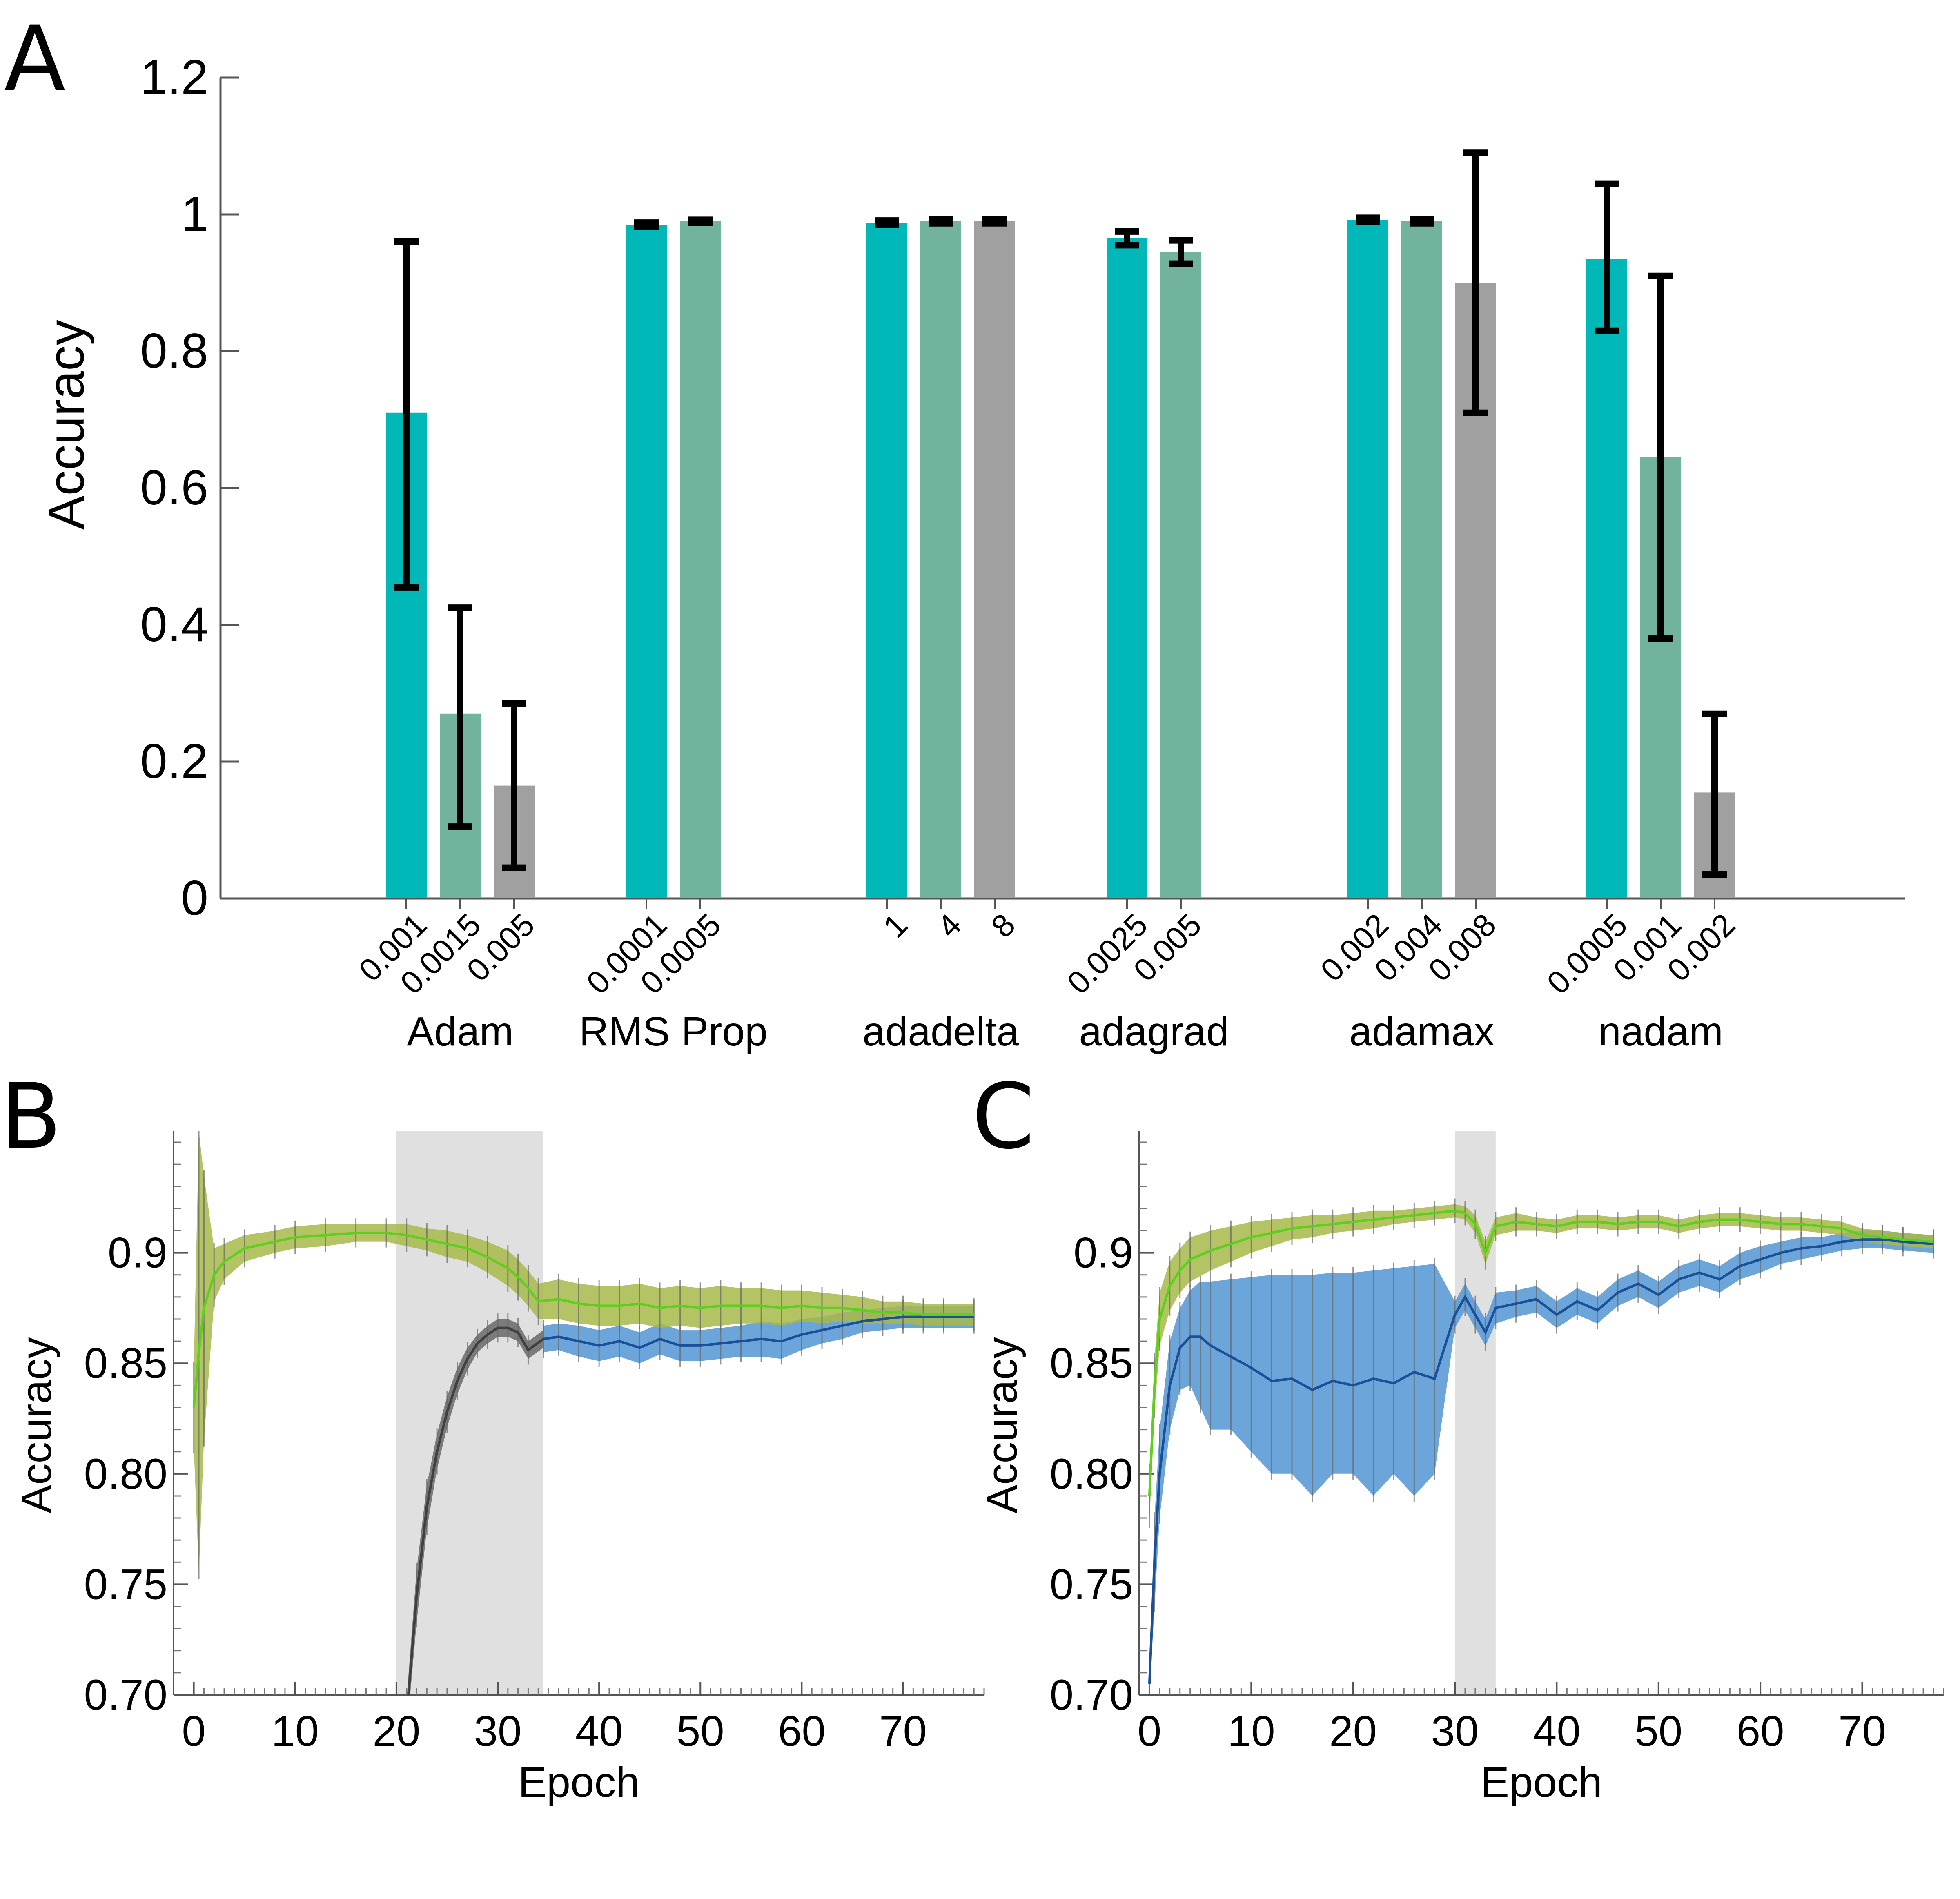 The height and width of the screenshot is (1899, 1960). What do you see at coordinates (1003, 926) in the screenshot?
I see `learning-rate-label: 8` at bounding box center [1003, 926].